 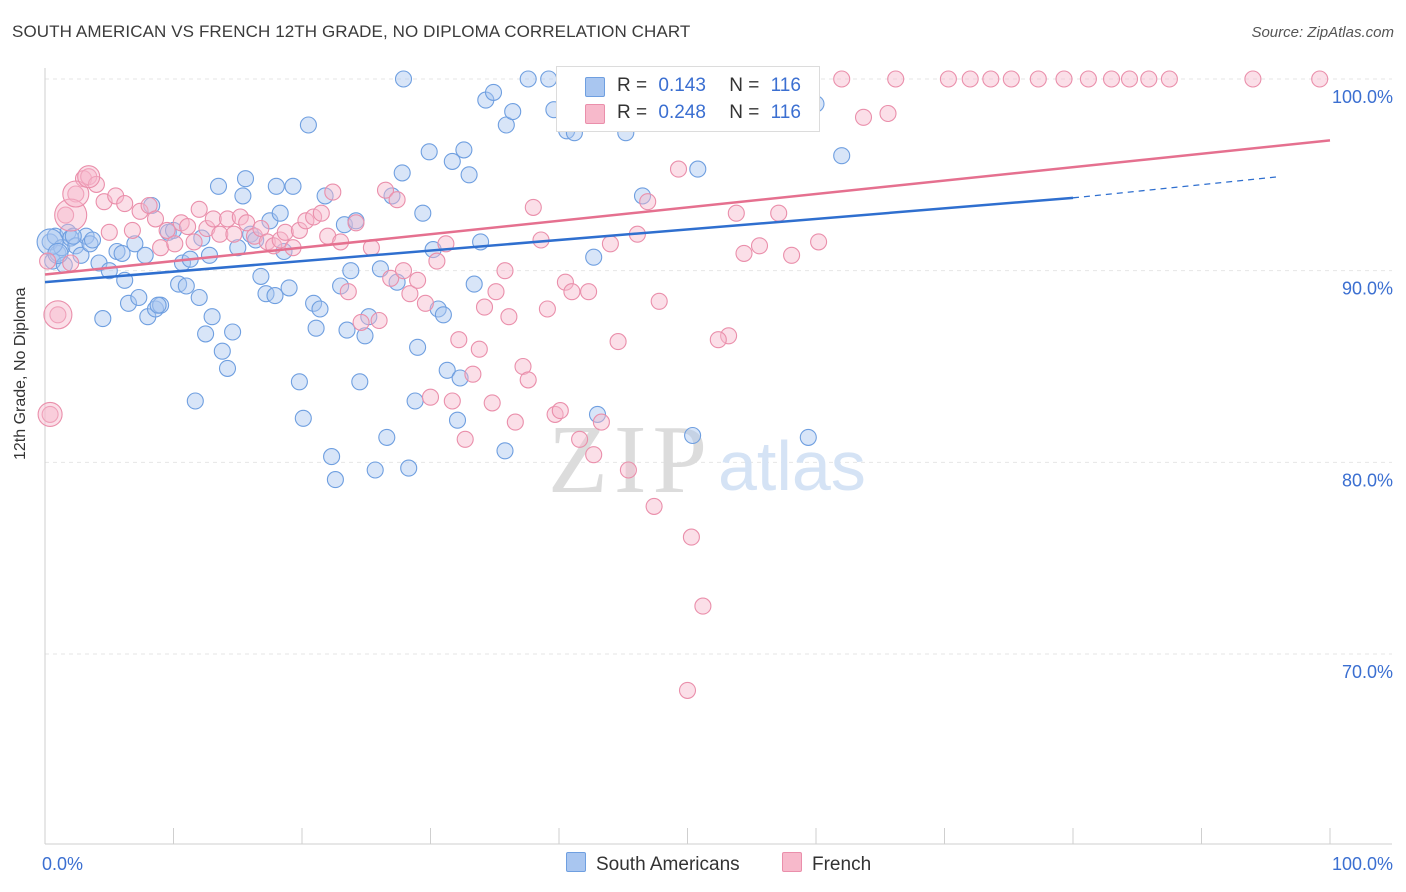 I want to click on y-tick-label-100: 100.0%, so click(x=1362, y=97).